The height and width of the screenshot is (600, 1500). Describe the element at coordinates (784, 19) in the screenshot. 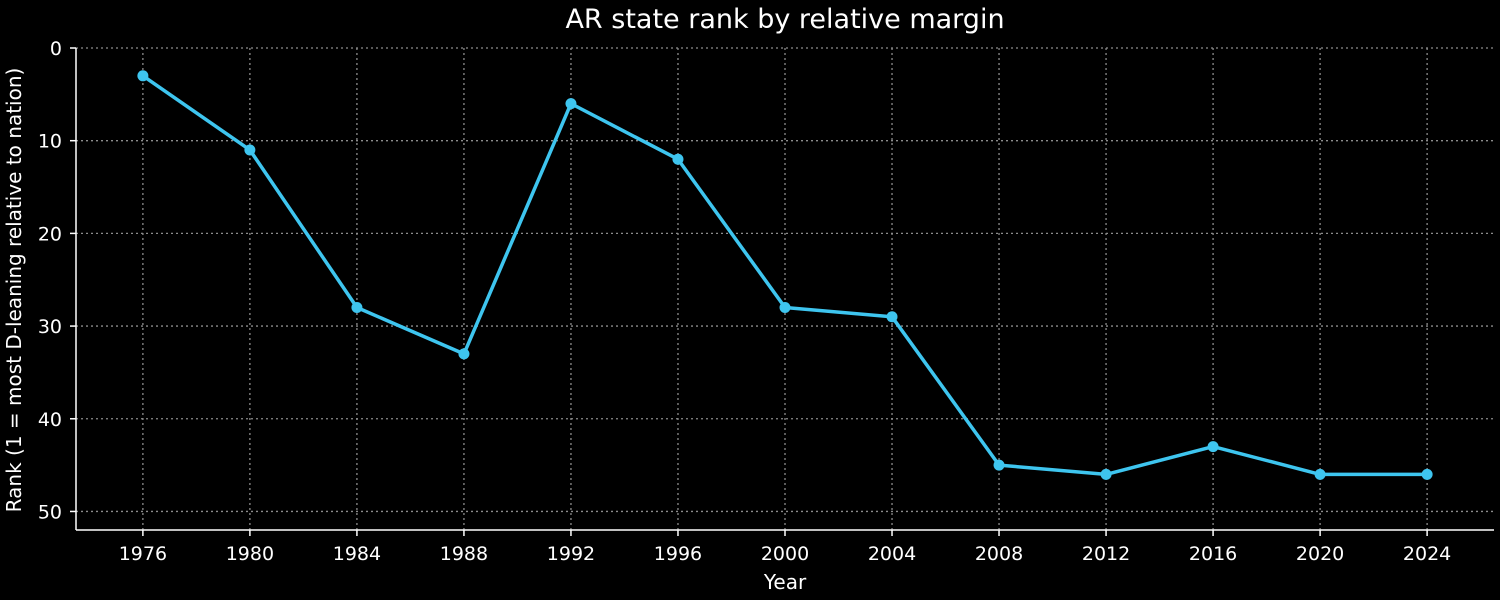

I see `chart-title: AR state rank by relative margin` at that location.